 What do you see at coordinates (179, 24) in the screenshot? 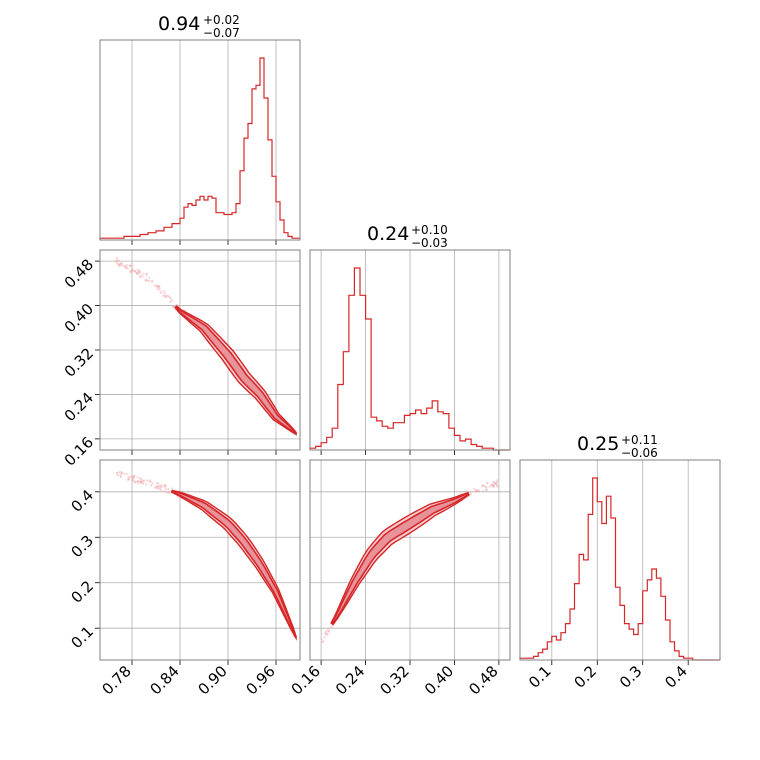
I see `title-p1: 0.94` at bounding box center [179, 24].